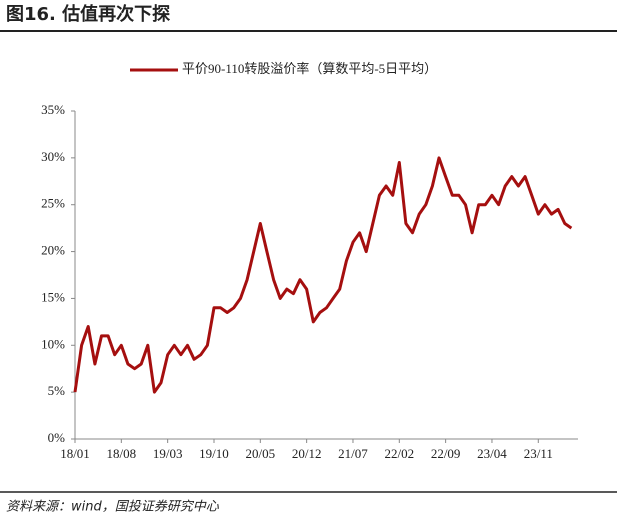  What do you see at coordinates (168, 453) in the screenshot?
I see `x-tick-label: 19/03` at bounding box center [168, 453].